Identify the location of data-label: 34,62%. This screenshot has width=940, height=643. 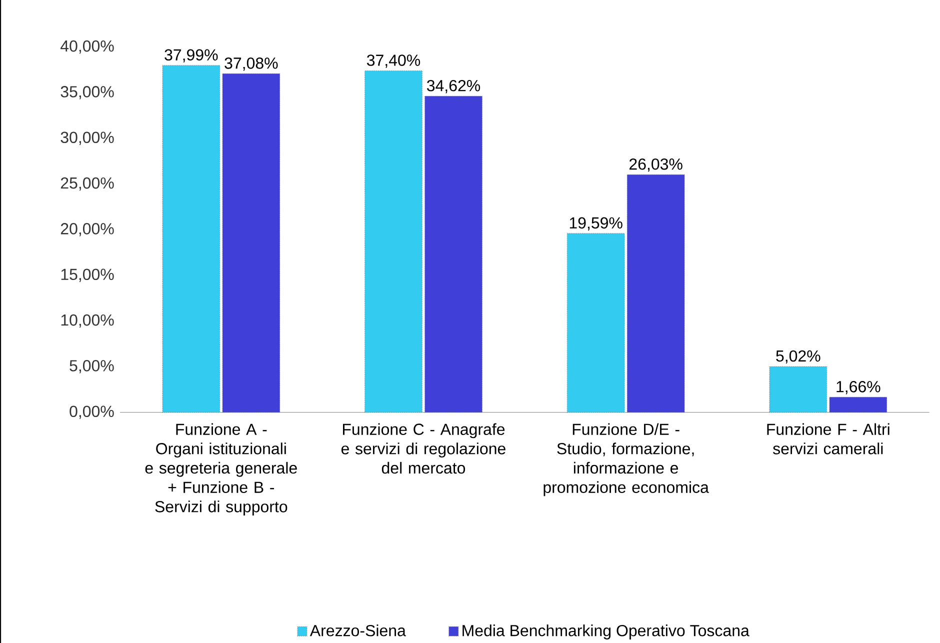
(453, 87).